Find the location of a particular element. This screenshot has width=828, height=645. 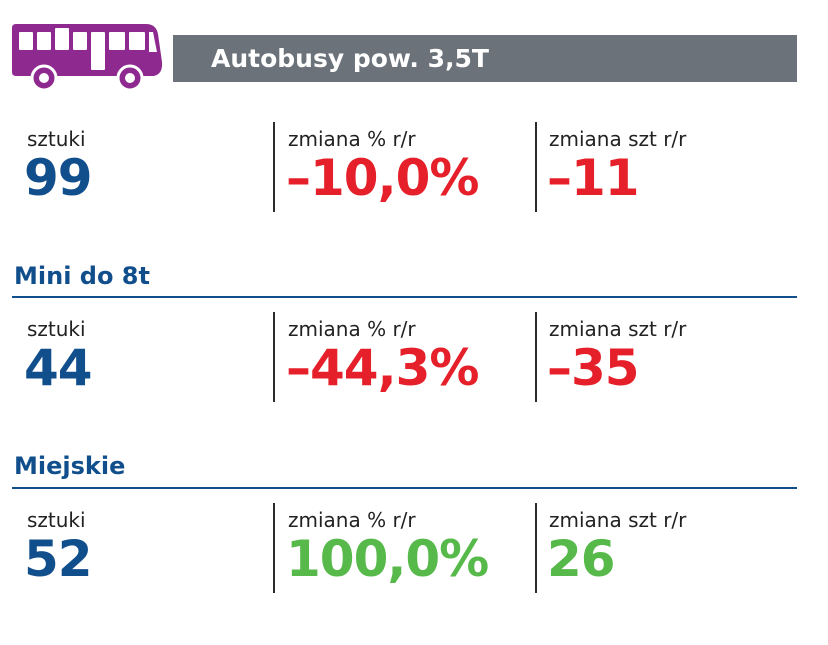

section-title: Mini do 8t is located at coordinates (82, 276).